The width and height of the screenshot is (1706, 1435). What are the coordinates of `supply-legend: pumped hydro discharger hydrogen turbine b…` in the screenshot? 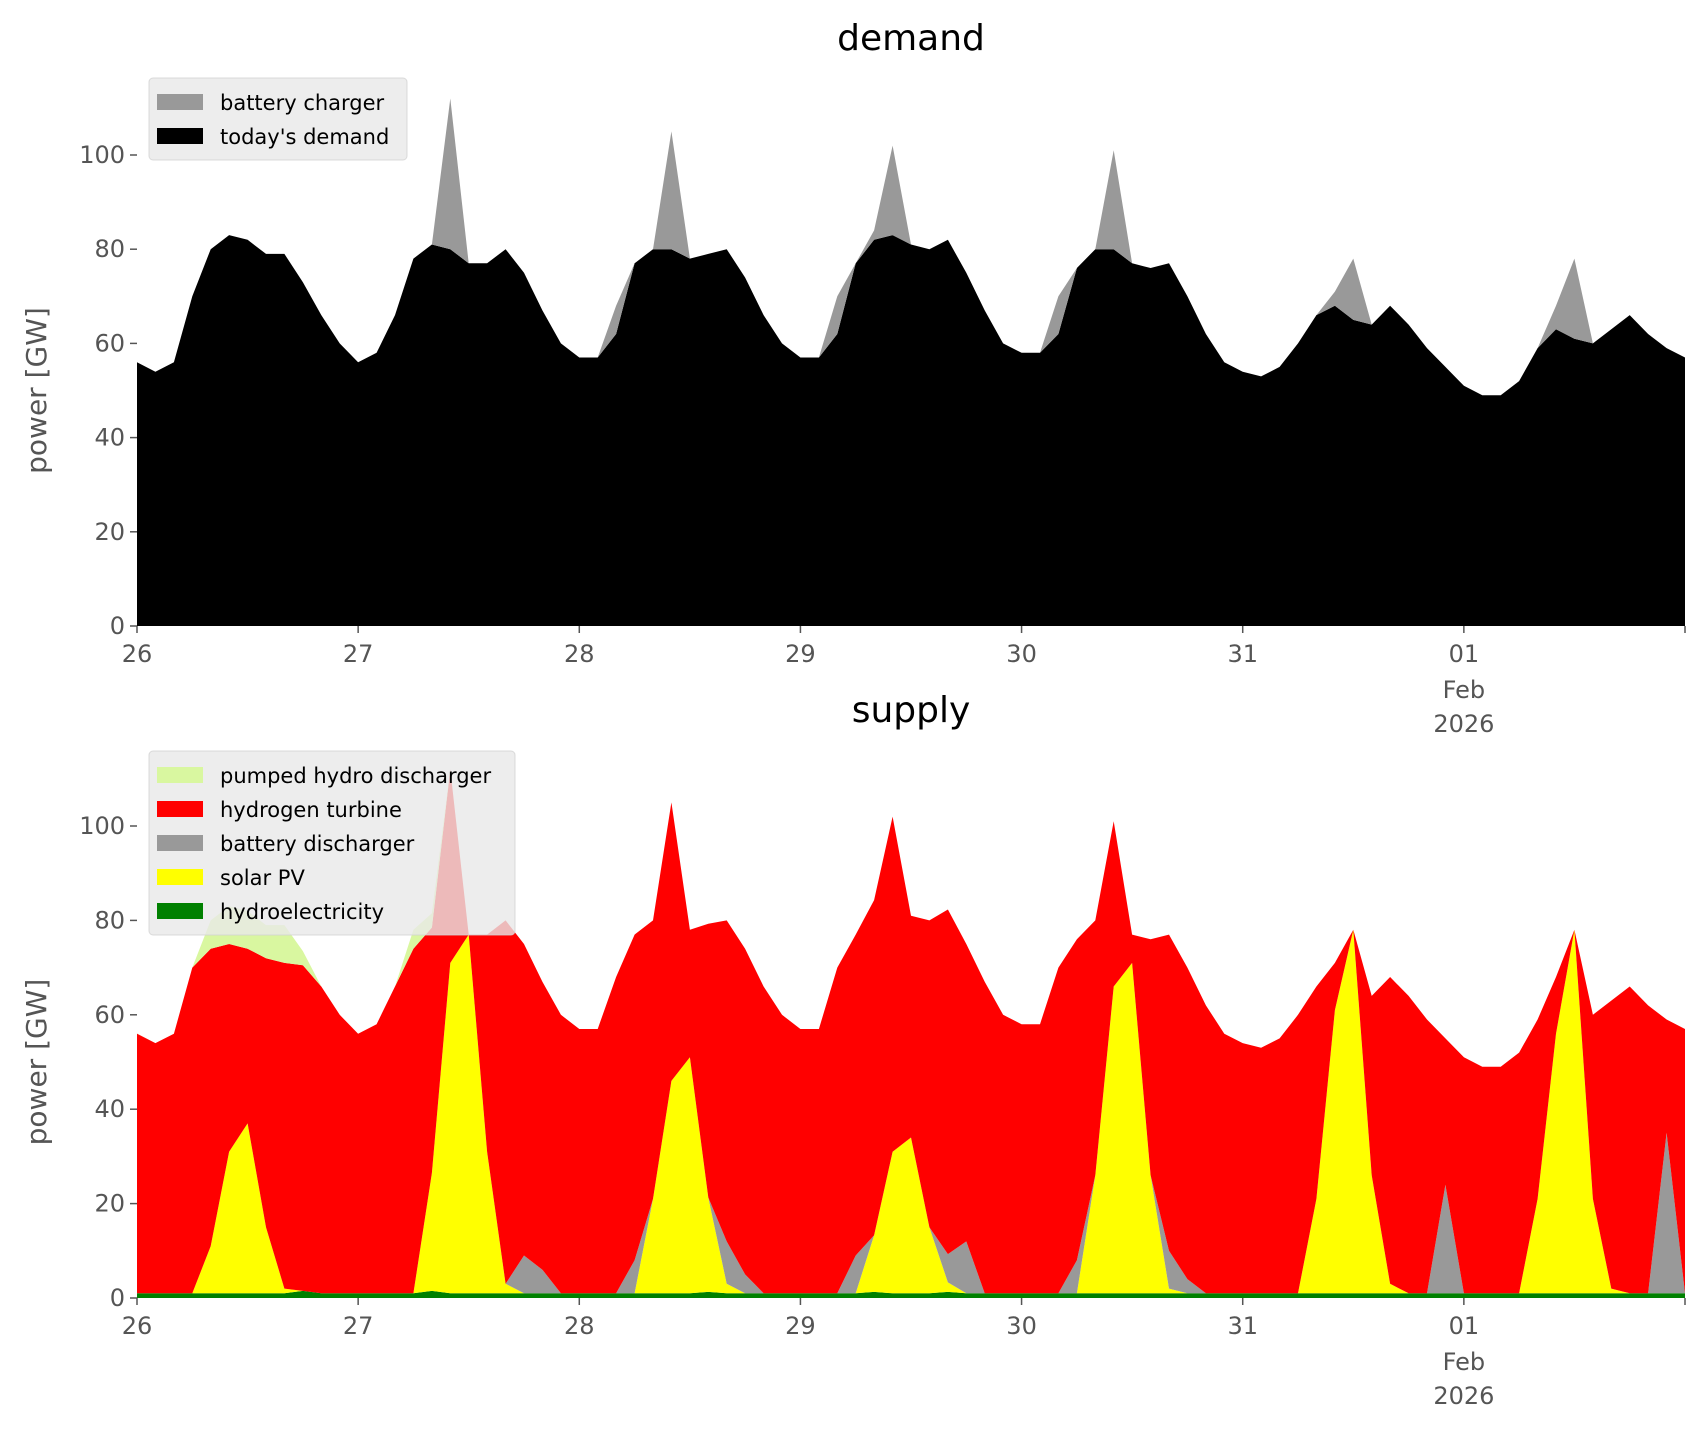 It's located at (332, 843).